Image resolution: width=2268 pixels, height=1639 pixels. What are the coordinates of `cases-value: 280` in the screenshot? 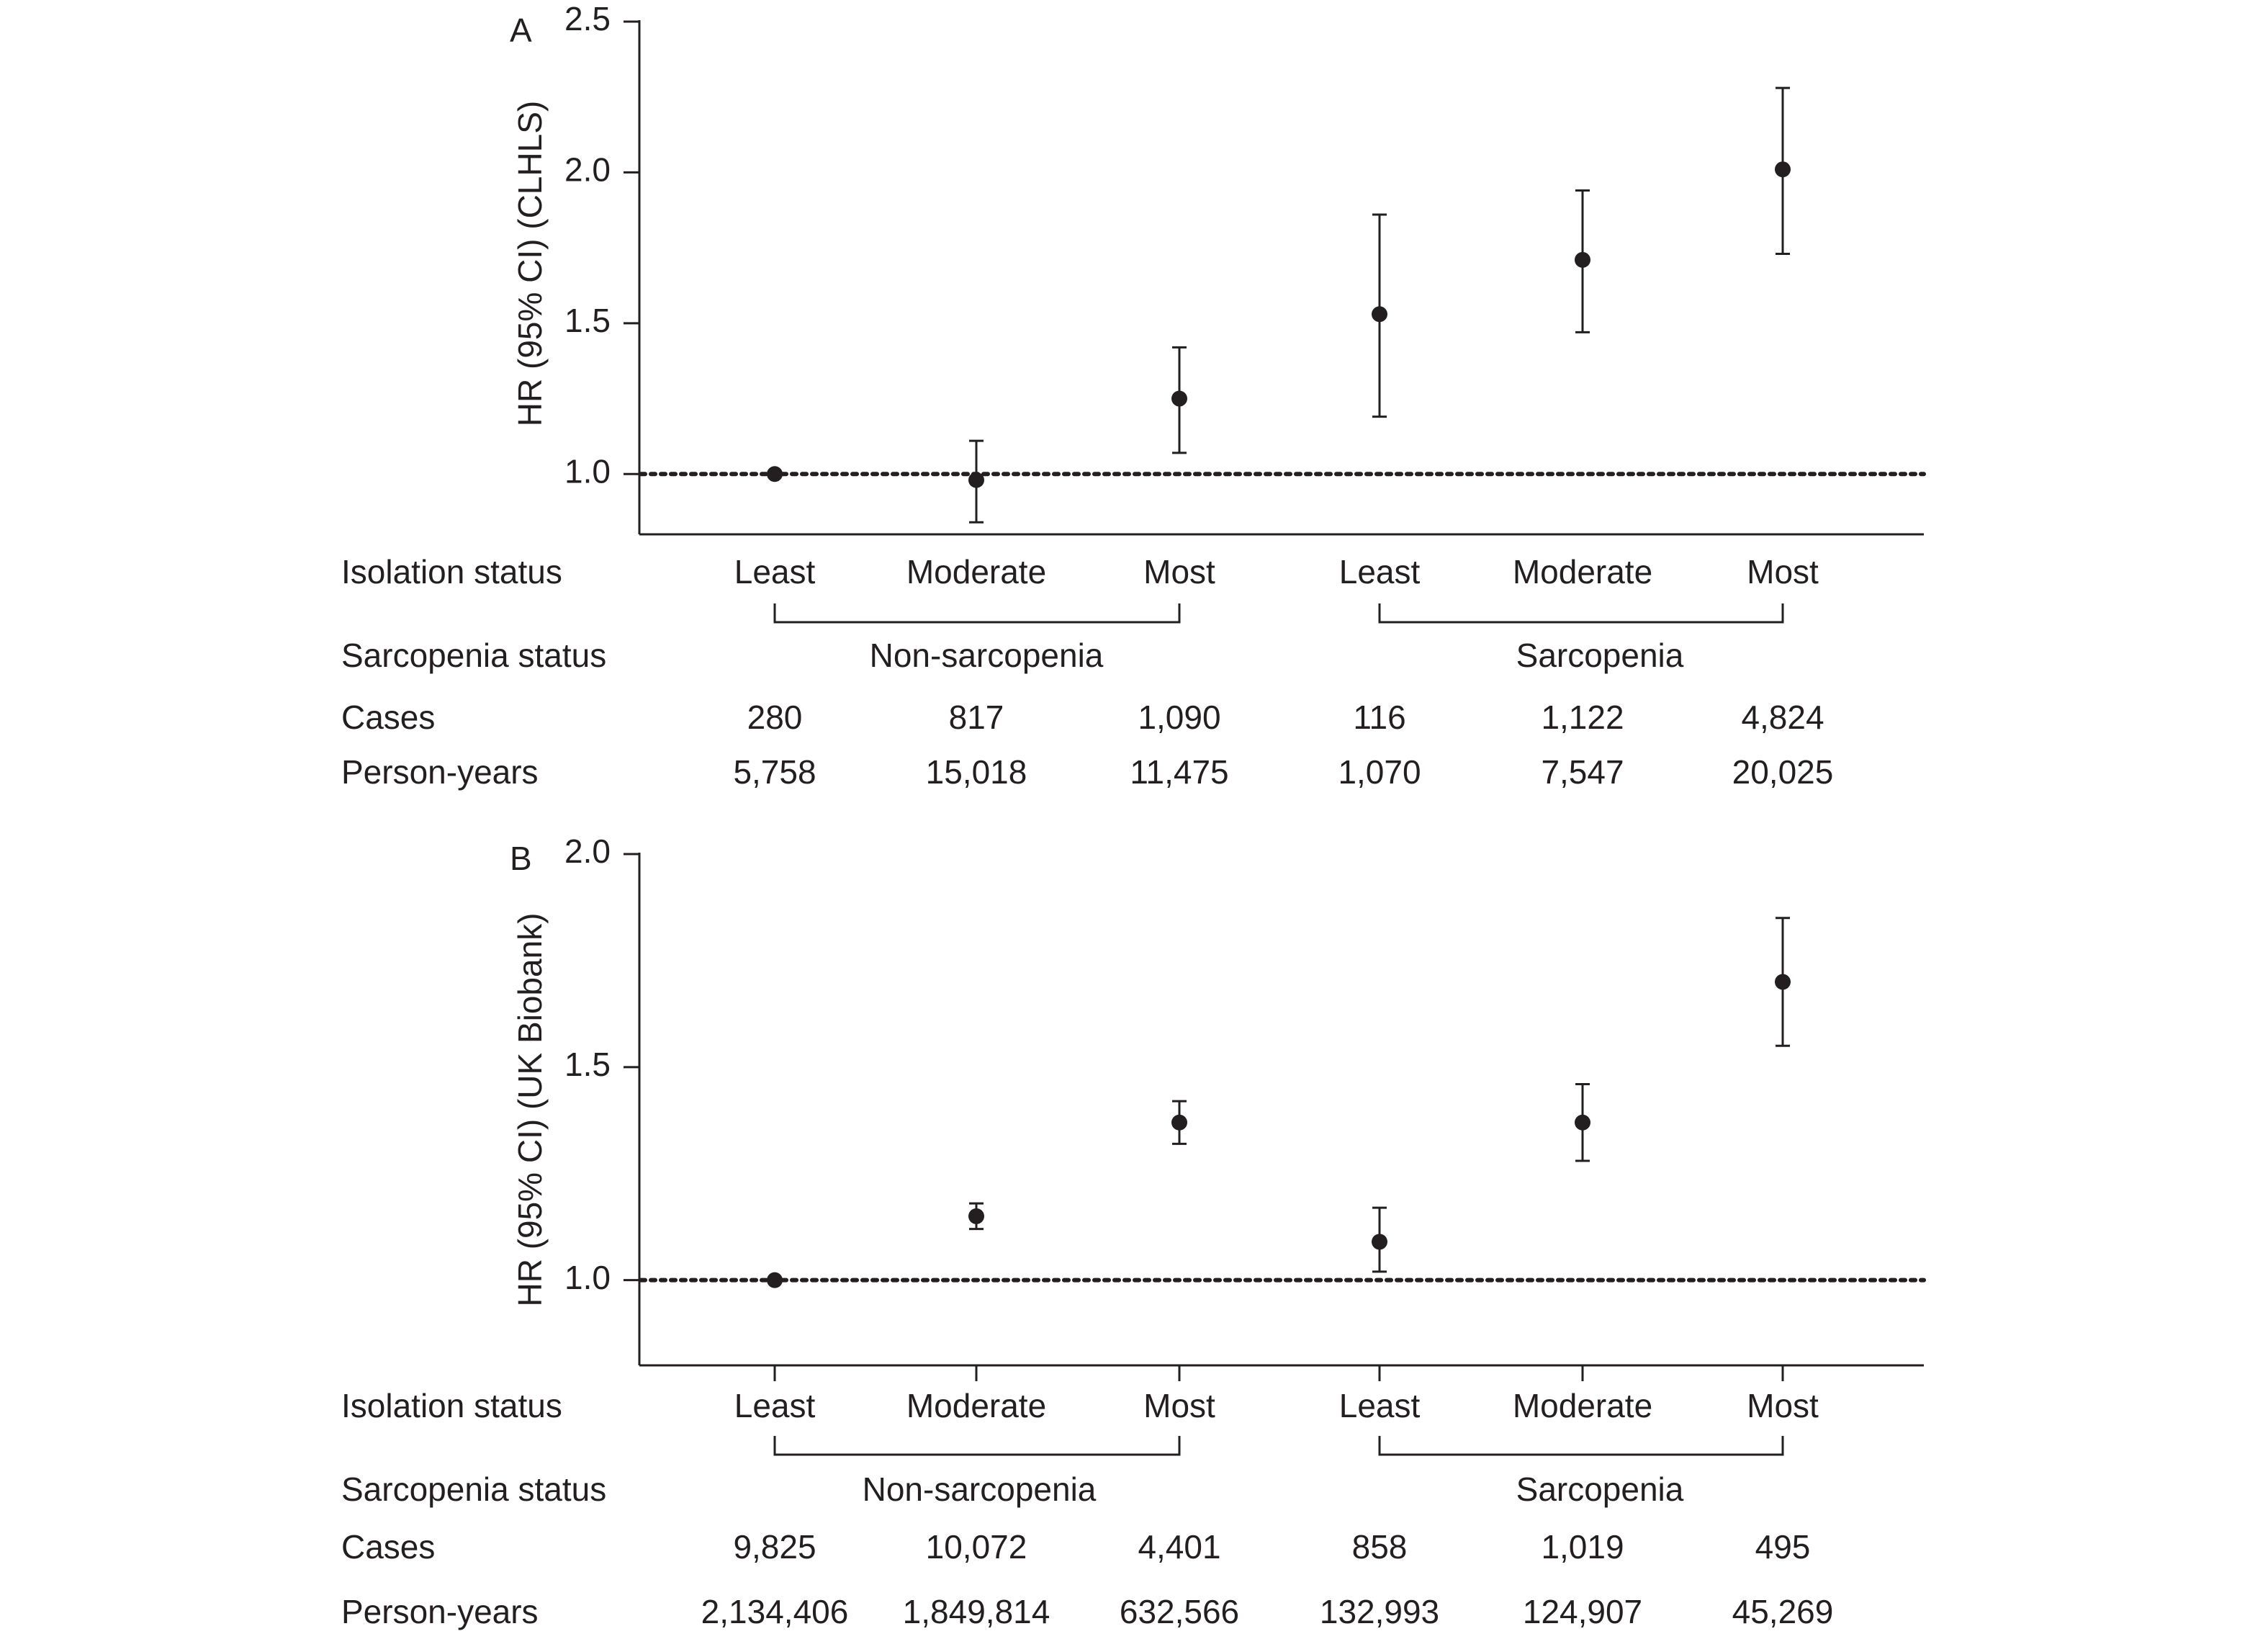 It's located at (775, 717).